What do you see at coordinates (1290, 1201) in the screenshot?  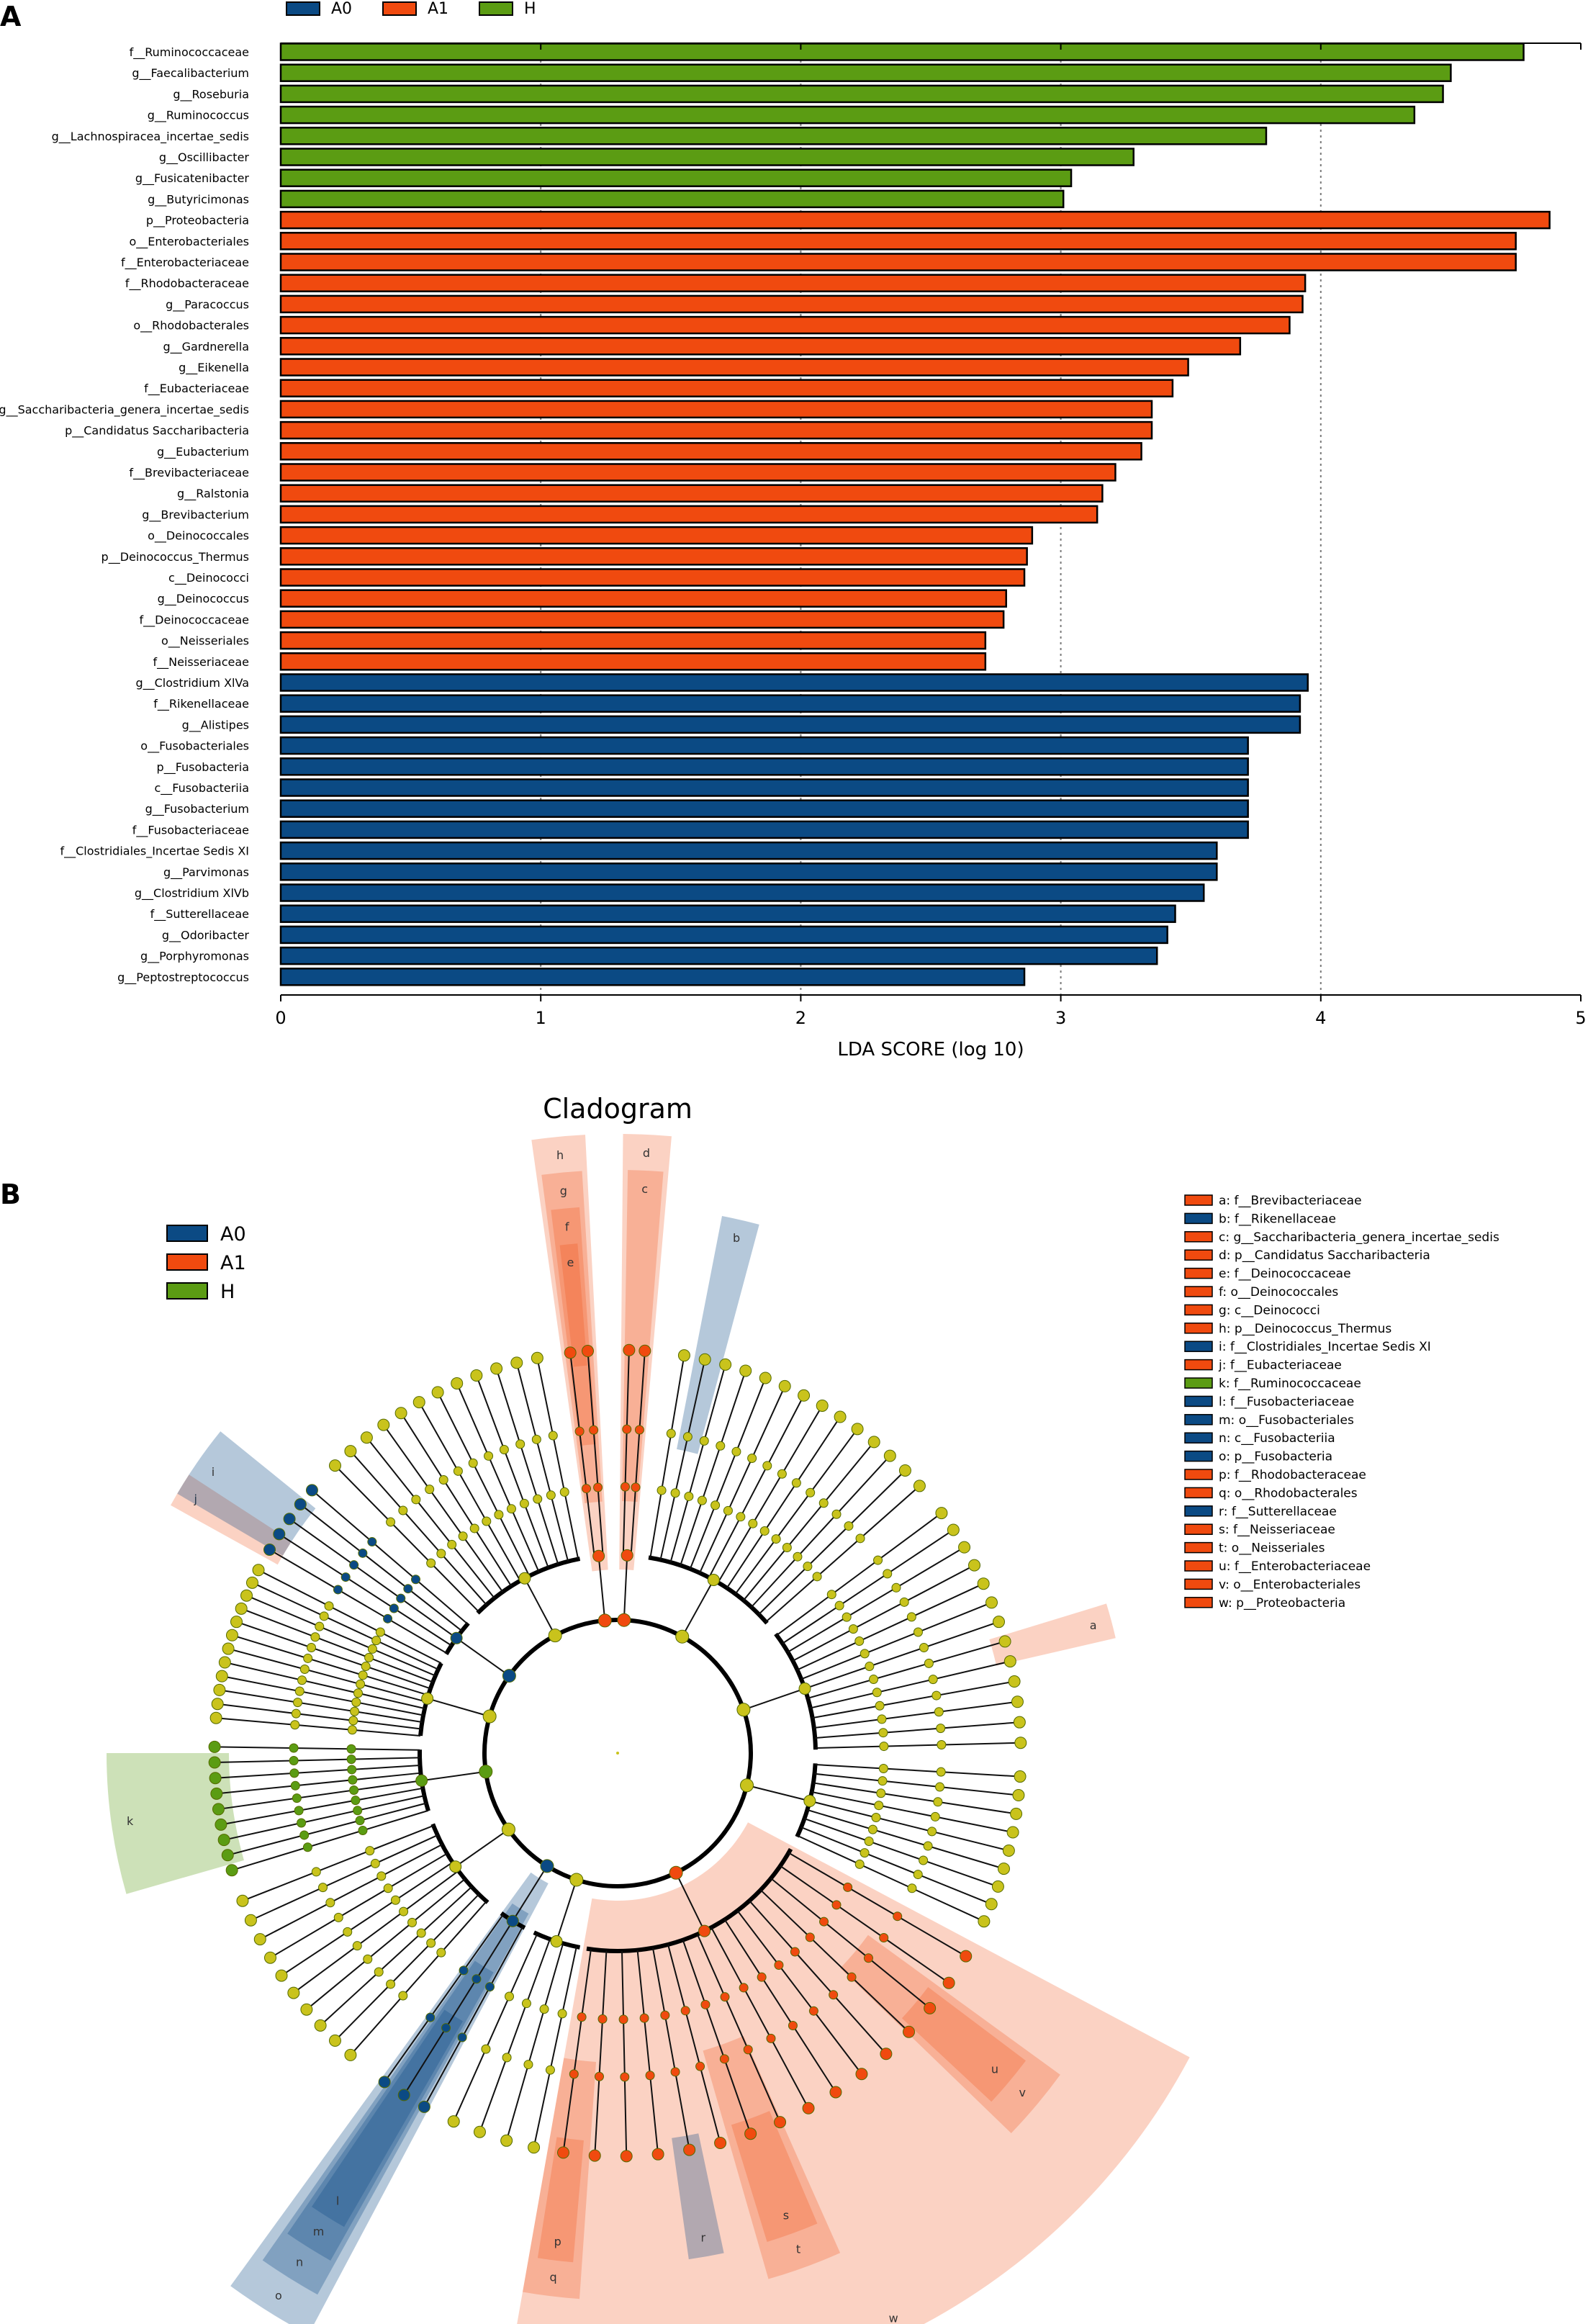 I see `cladogram-key-label: a: f__Brevibacteriaceae` at bounding box center [1290, 1201].